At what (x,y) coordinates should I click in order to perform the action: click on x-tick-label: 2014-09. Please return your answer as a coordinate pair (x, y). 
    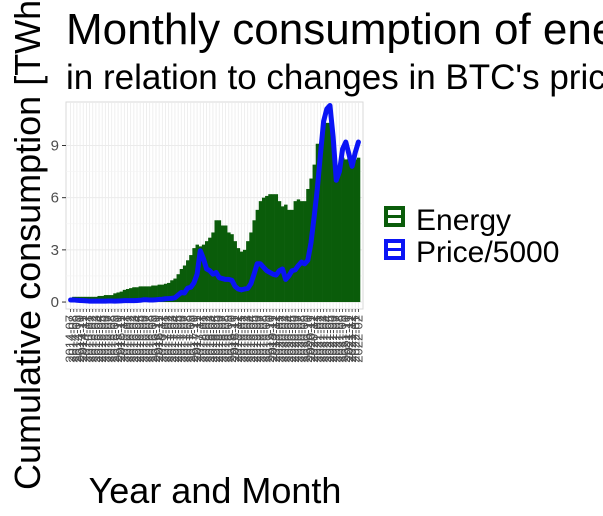
    Looking at the image, I should click on (76, 339).